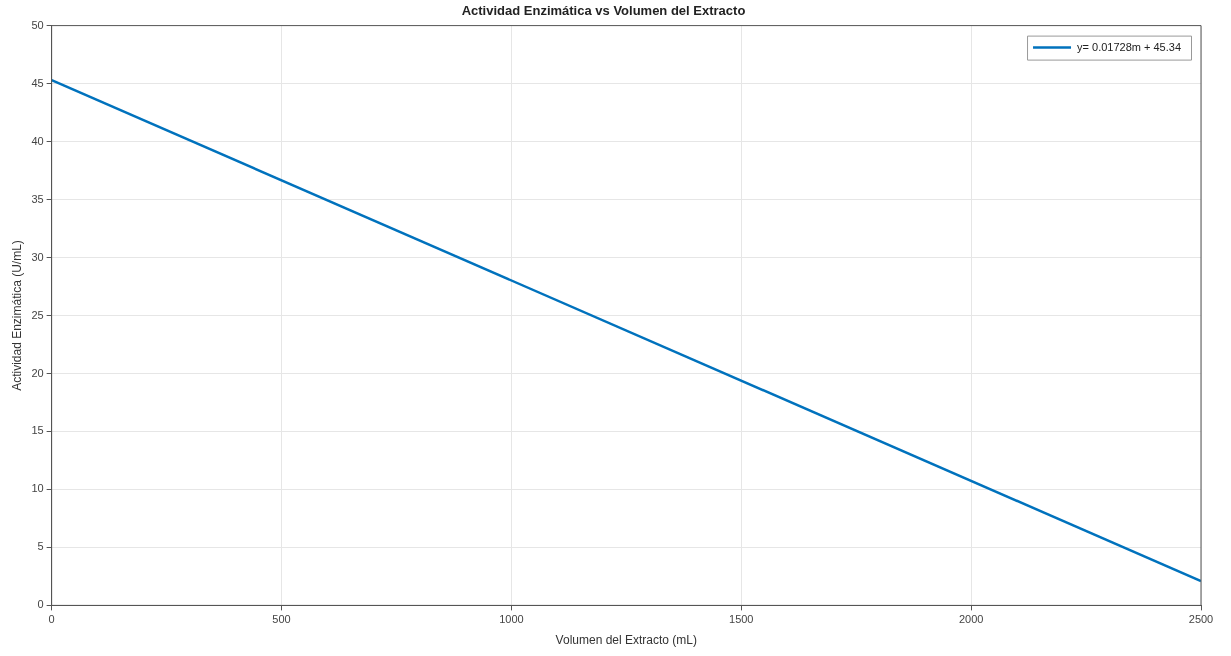  I want to click on y-axis-title: Actividad Enzimática (U/mL), so click(16, 315).